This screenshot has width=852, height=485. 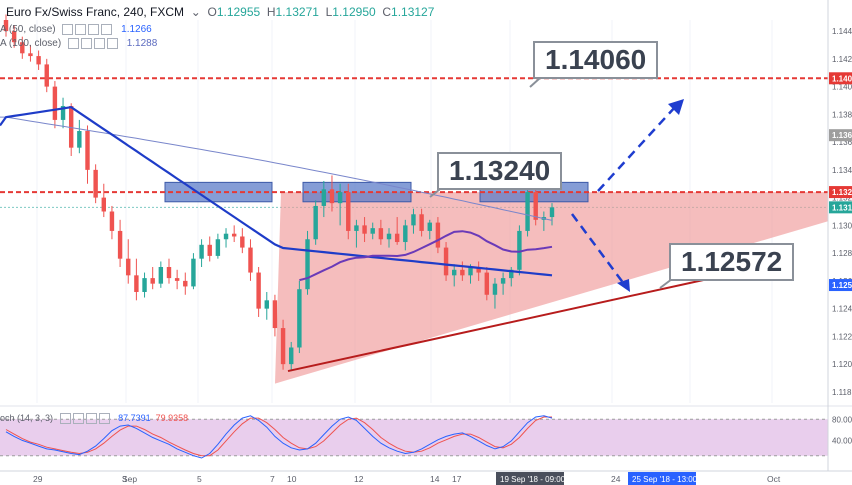 What do you see at coordinates (840, 207) in the screenshot?
I see `price-marker-box` at bounding box center [840, 207].